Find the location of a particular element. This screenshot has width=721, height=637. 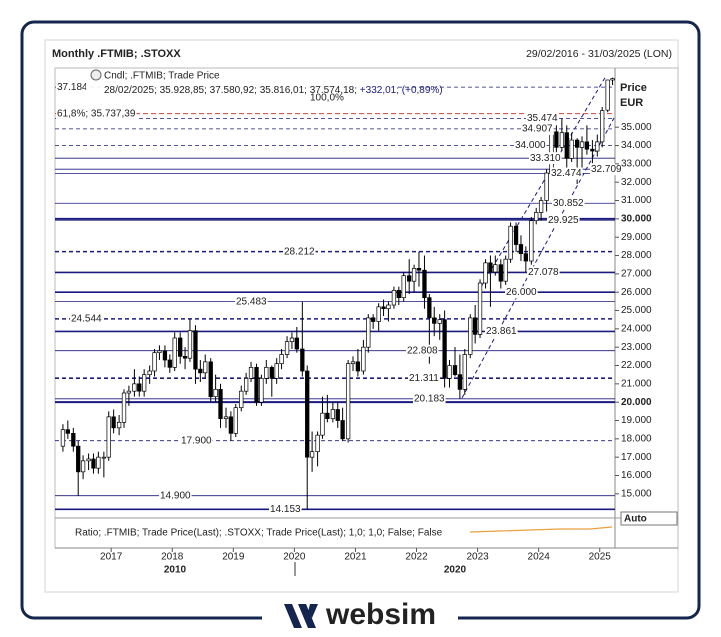

x-tick-label: 2025 is located at coordinates (600, 557).